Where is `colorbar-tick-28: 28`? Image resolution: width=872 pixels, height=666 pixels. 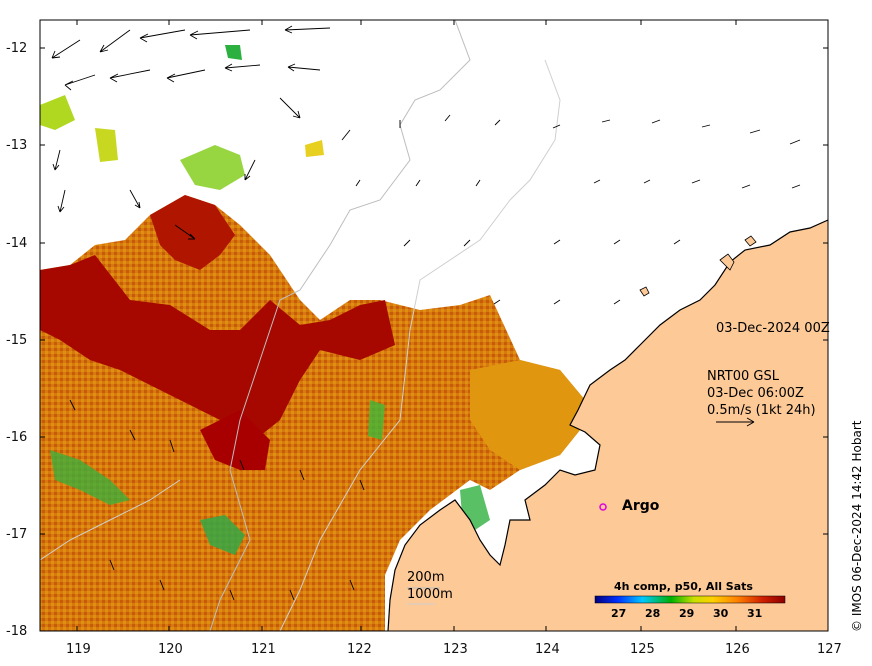 colorbar-tick-28: 28 is located at coordinates (653, 613).